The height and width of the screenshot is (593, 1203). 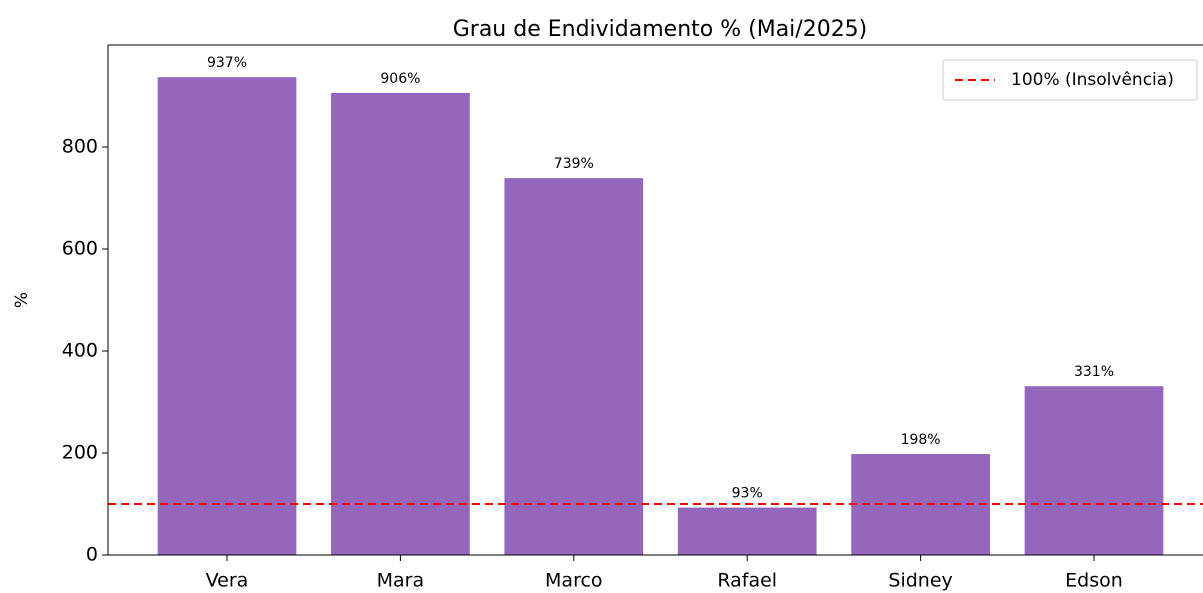 What do you see at coordinates (227, 63) in the screenshot?
I see `value-label: 937%` at bounding box center [227, 63].